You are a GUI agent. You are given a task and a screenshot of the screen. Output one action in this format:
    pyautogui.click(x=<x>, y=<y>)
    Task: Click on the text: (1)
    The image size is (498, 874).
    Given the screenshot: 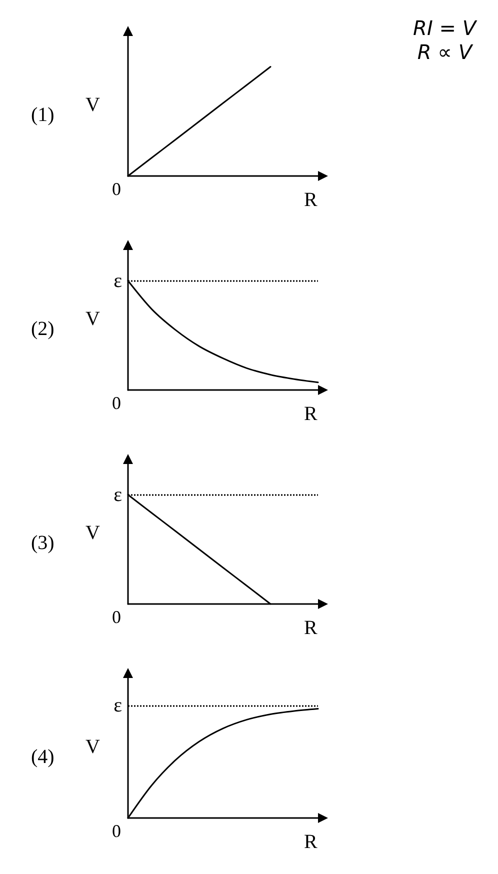 What is the action you would take?
    pyautogui.click(x=42, y=115)
    